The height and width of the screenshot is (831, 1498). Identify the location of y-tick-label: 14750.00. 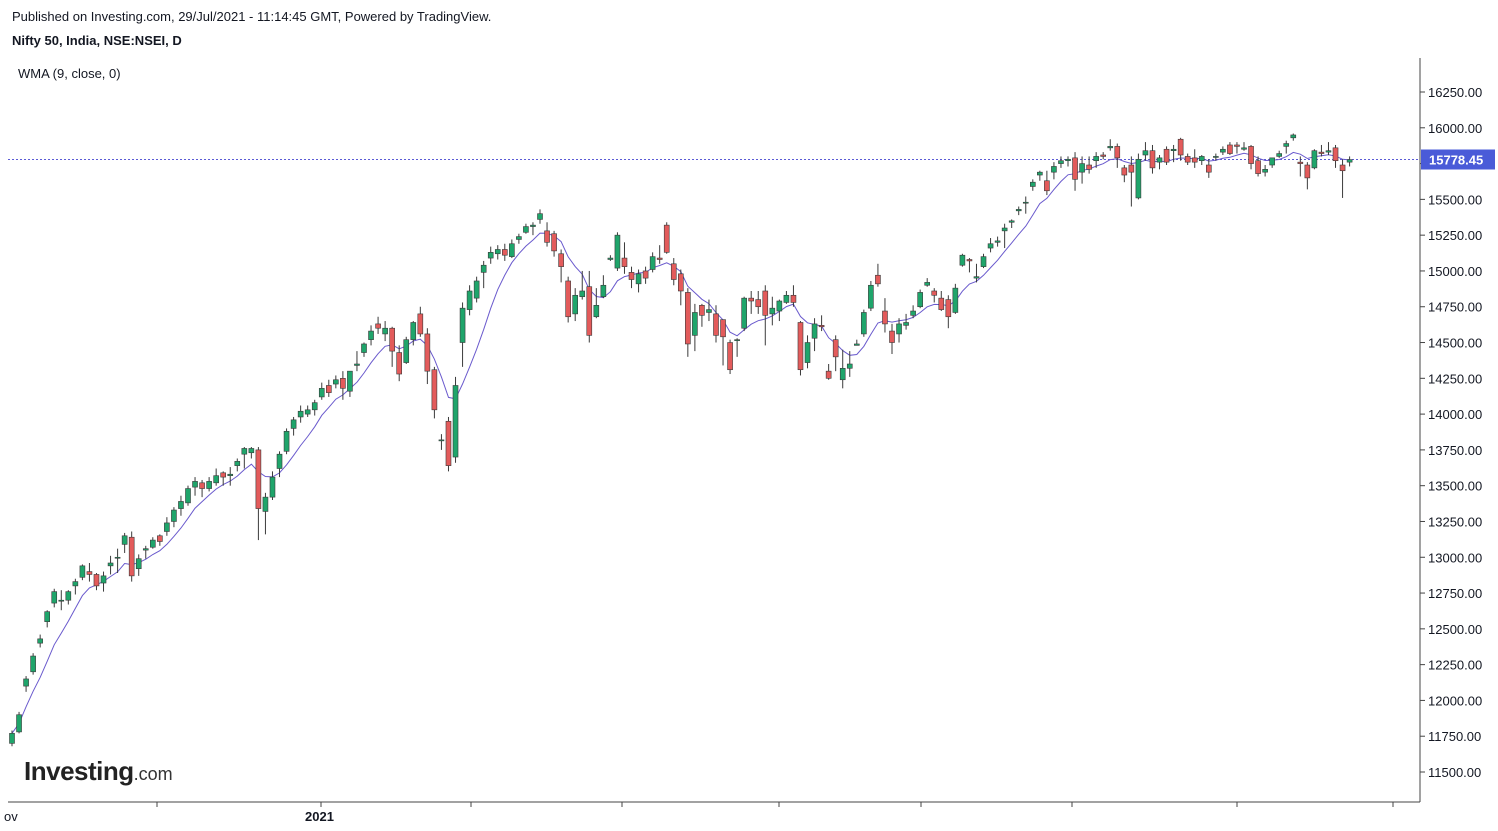
(1455, 307).